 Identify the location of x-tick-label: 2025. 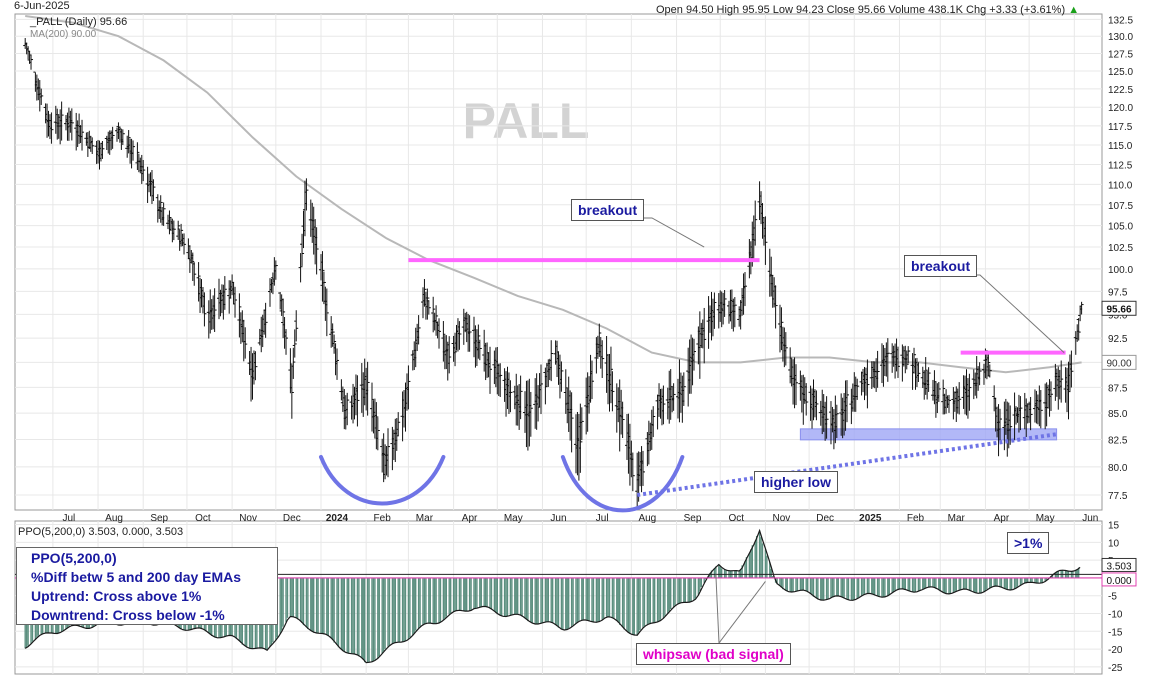
(870, 518).